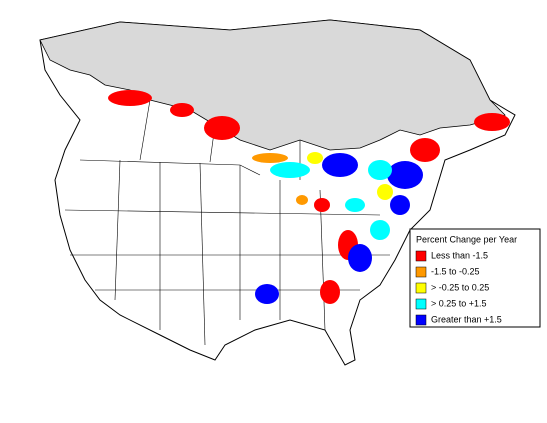  I want to click on legend-label: > 0.25 to +1.5, so click(459, 303).